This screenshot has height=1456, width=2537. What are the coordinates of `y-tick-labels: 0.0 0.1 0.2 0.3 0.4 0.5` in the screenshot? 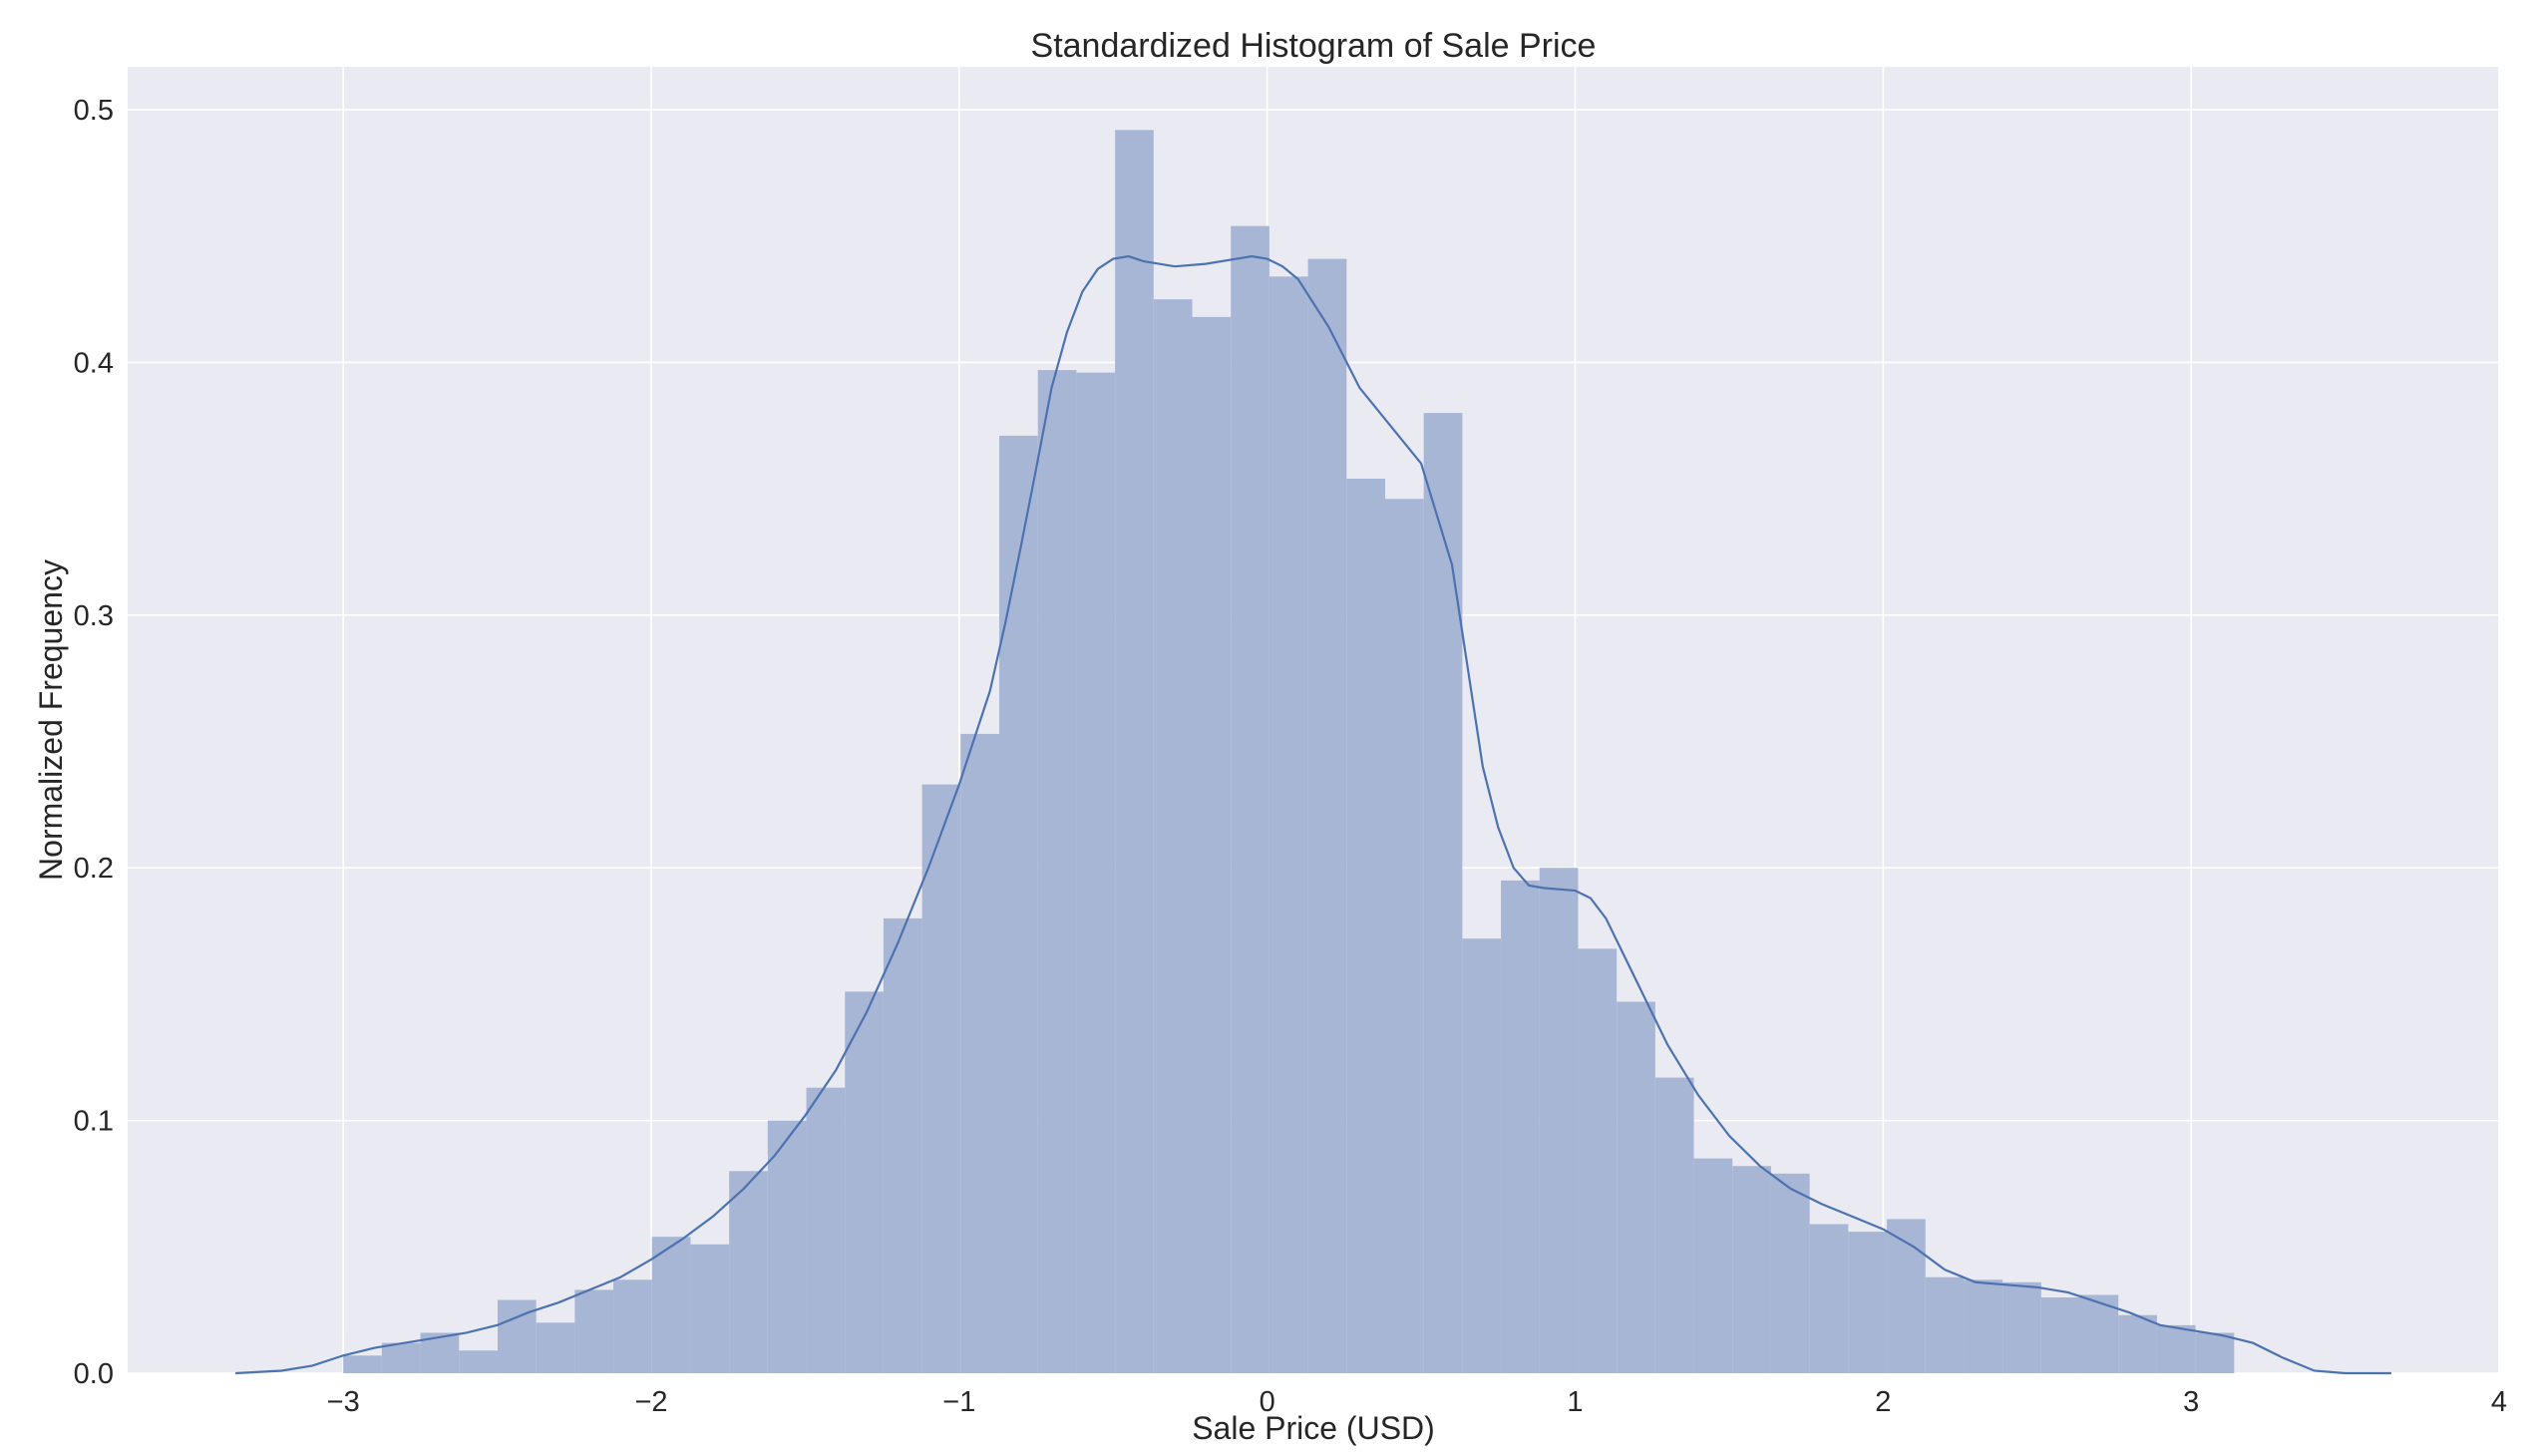 It's located at (94, 742).